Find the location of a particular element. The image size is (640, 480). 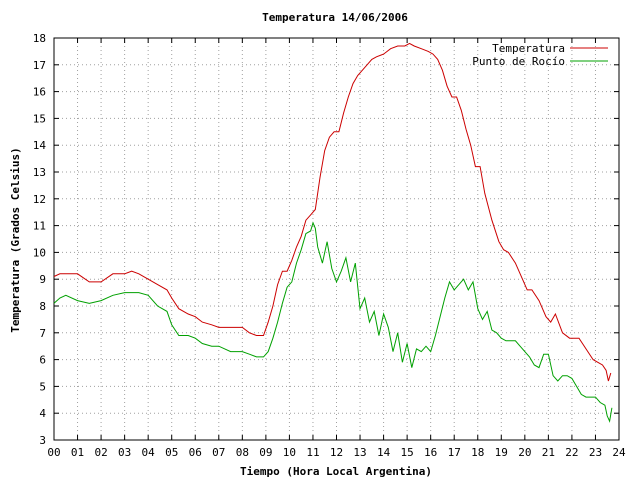

x-axis-label: Tiempo (Hora Local Argentina) is located at coordinates (336, 471).